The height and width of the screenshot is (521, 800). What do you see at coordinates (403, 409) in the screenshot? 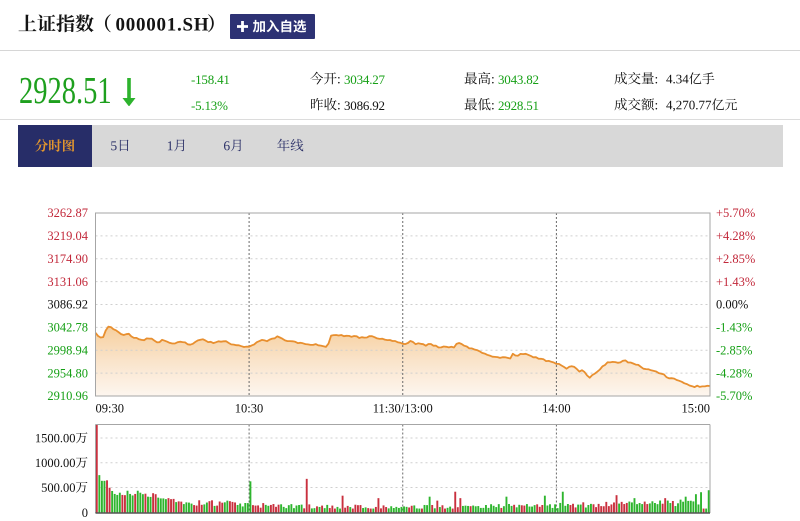
I see `svg-text: 11:30/13:00` at bounding box center [403, 409].